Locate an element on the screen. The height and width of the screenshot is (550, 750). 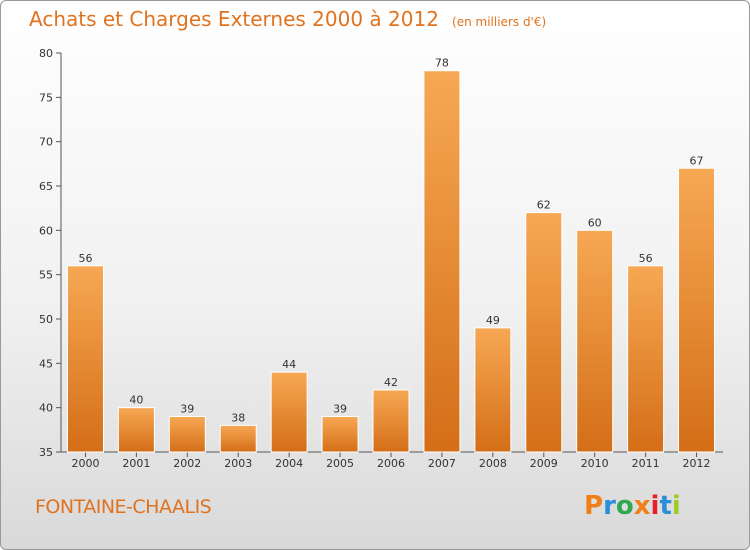
bar-2011 is located at coordinates (646, 359).